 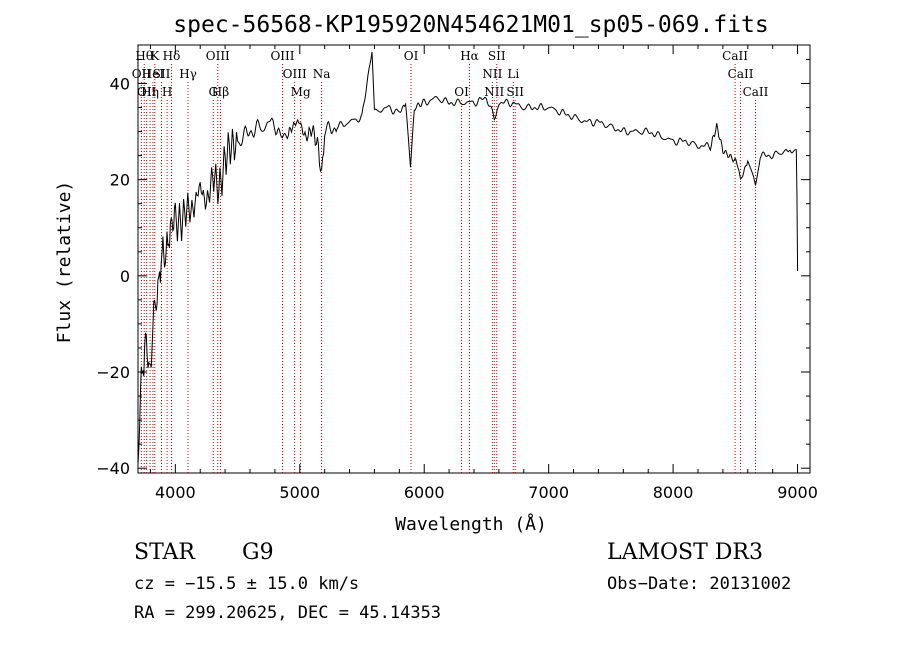 I want to click on x-tick-label: 7000, so click(x=548, y=492).